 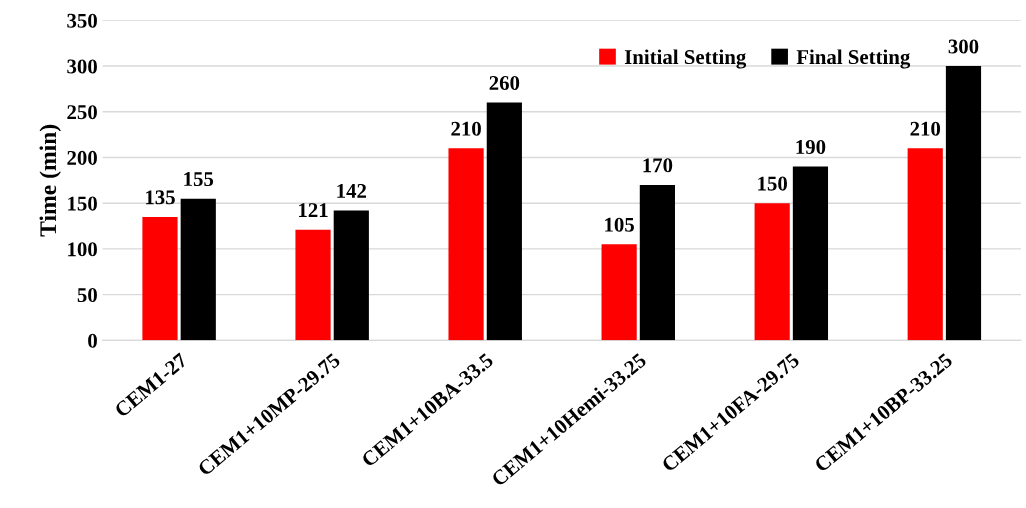 I want to click on data-label: 142, so click(x=352, y=190).